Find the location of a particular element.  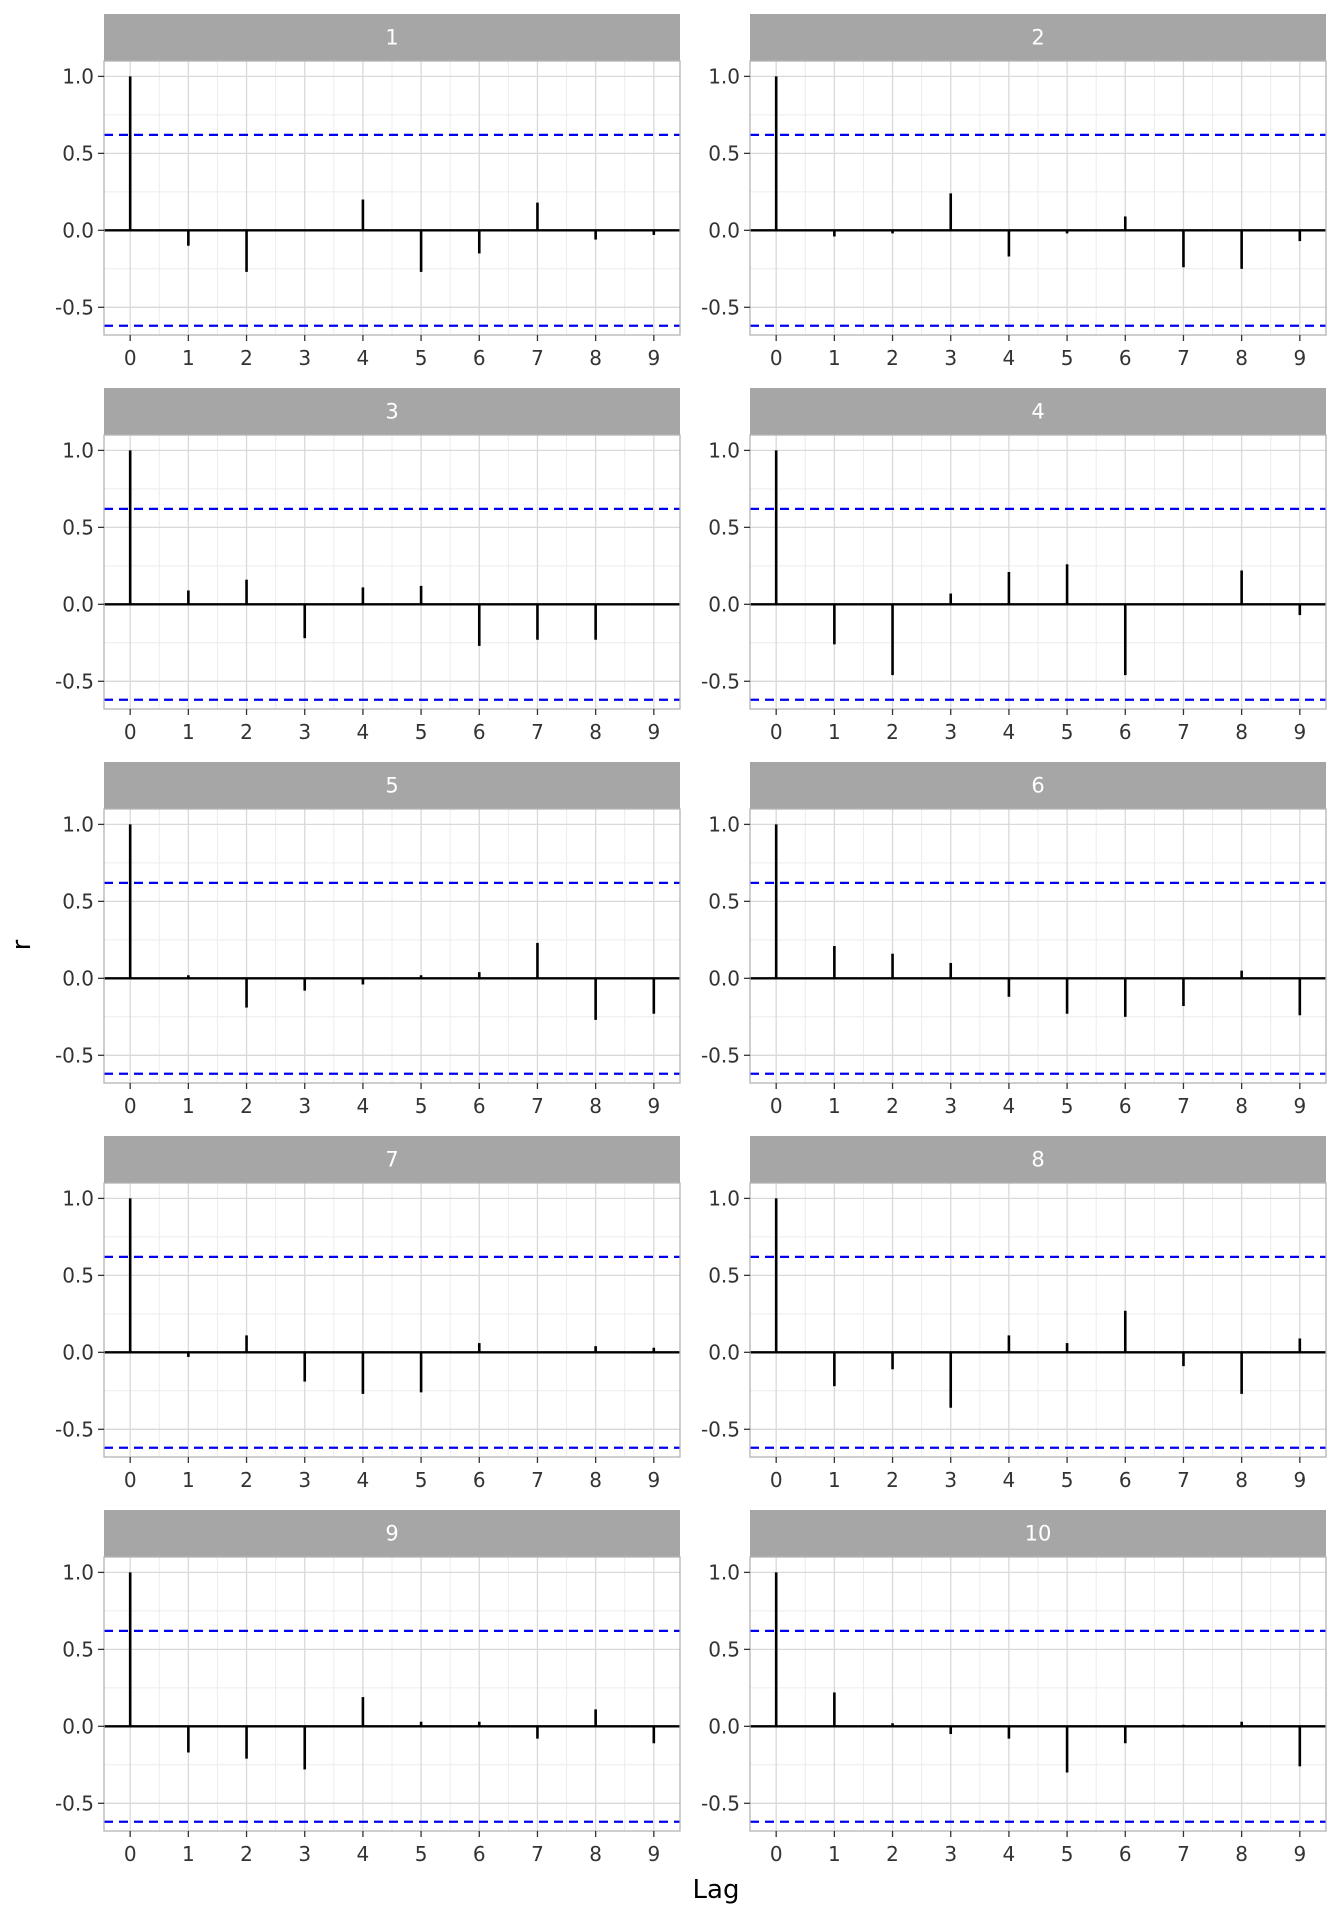

facet-strip-label: 2 is located at coordinates (1037, 38).